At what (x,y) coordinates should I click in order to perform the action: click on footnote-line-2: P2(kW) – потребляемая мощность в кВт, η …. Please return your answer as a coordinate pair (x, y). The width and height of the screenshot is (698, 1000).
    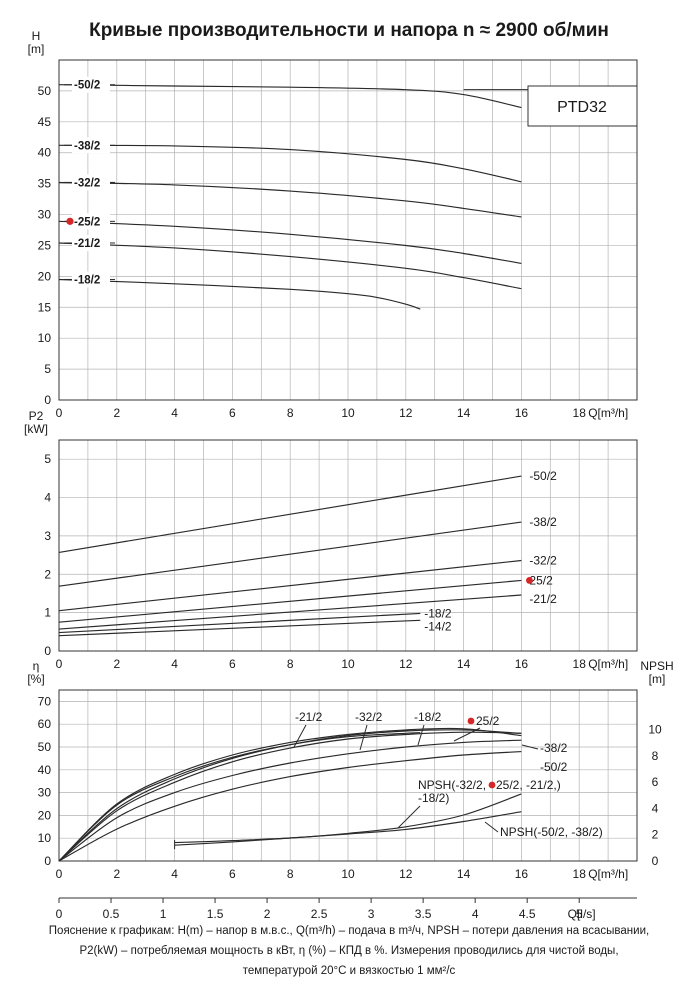
    Looking at the image, I should click on (349, 951).